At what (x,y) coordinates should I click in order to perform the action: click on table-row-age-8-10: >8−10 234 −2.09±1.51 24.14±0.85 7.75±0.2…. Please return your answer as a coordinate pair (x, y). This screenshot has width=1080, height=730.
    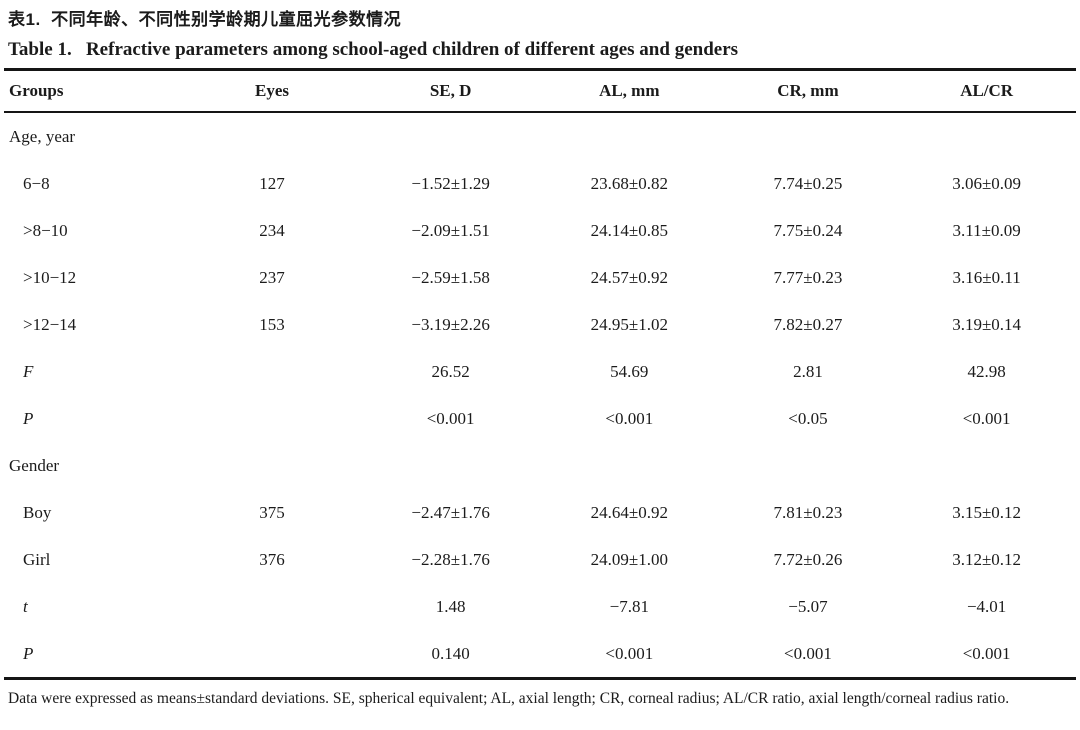
    Looking at the image, I should click on (540, 230).